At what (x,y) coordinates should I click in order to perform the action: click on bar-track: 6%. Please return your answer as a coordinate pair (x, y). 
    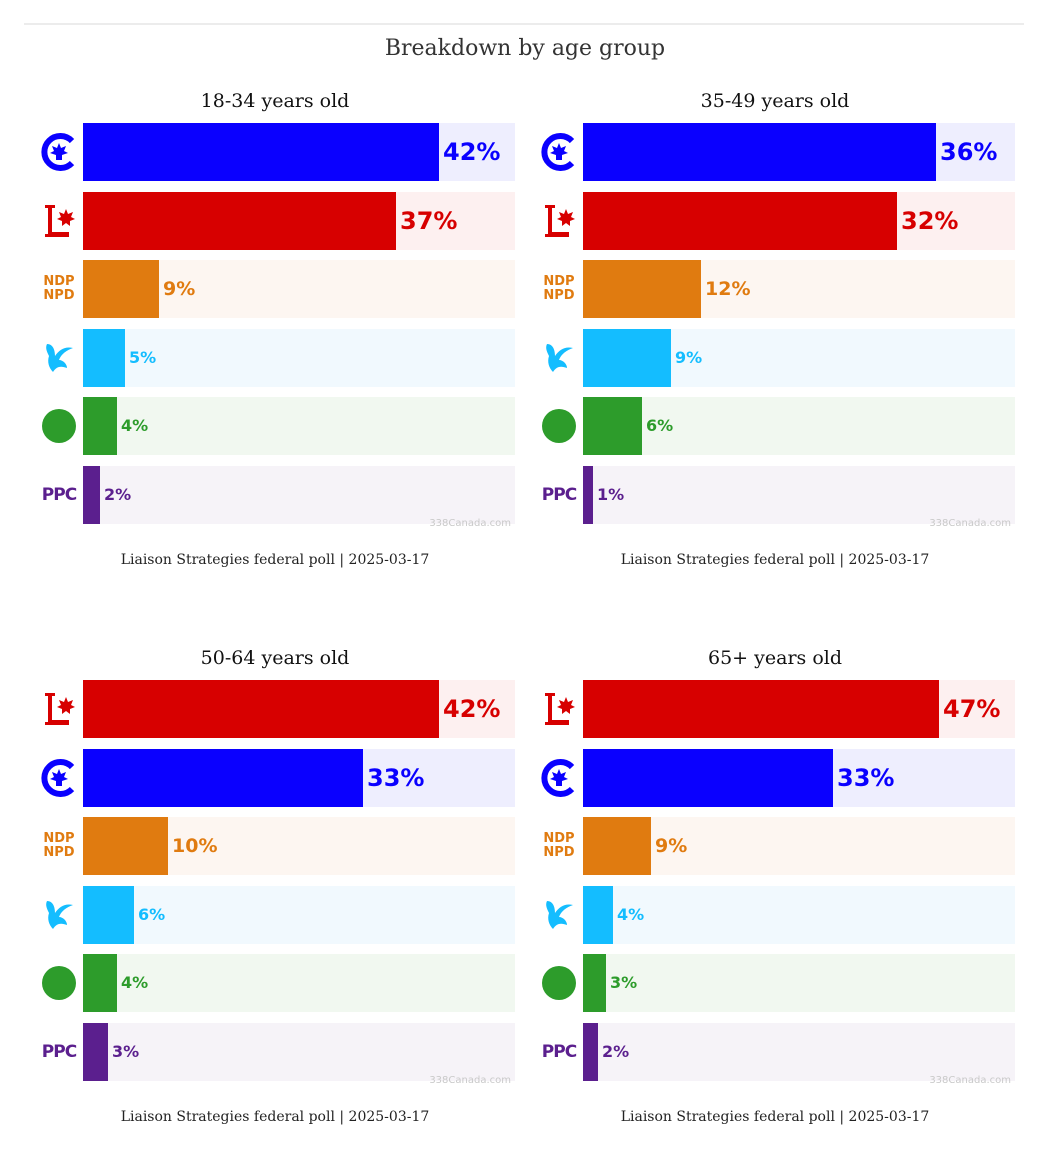
    Looking at the image, I should click on (299, 914).